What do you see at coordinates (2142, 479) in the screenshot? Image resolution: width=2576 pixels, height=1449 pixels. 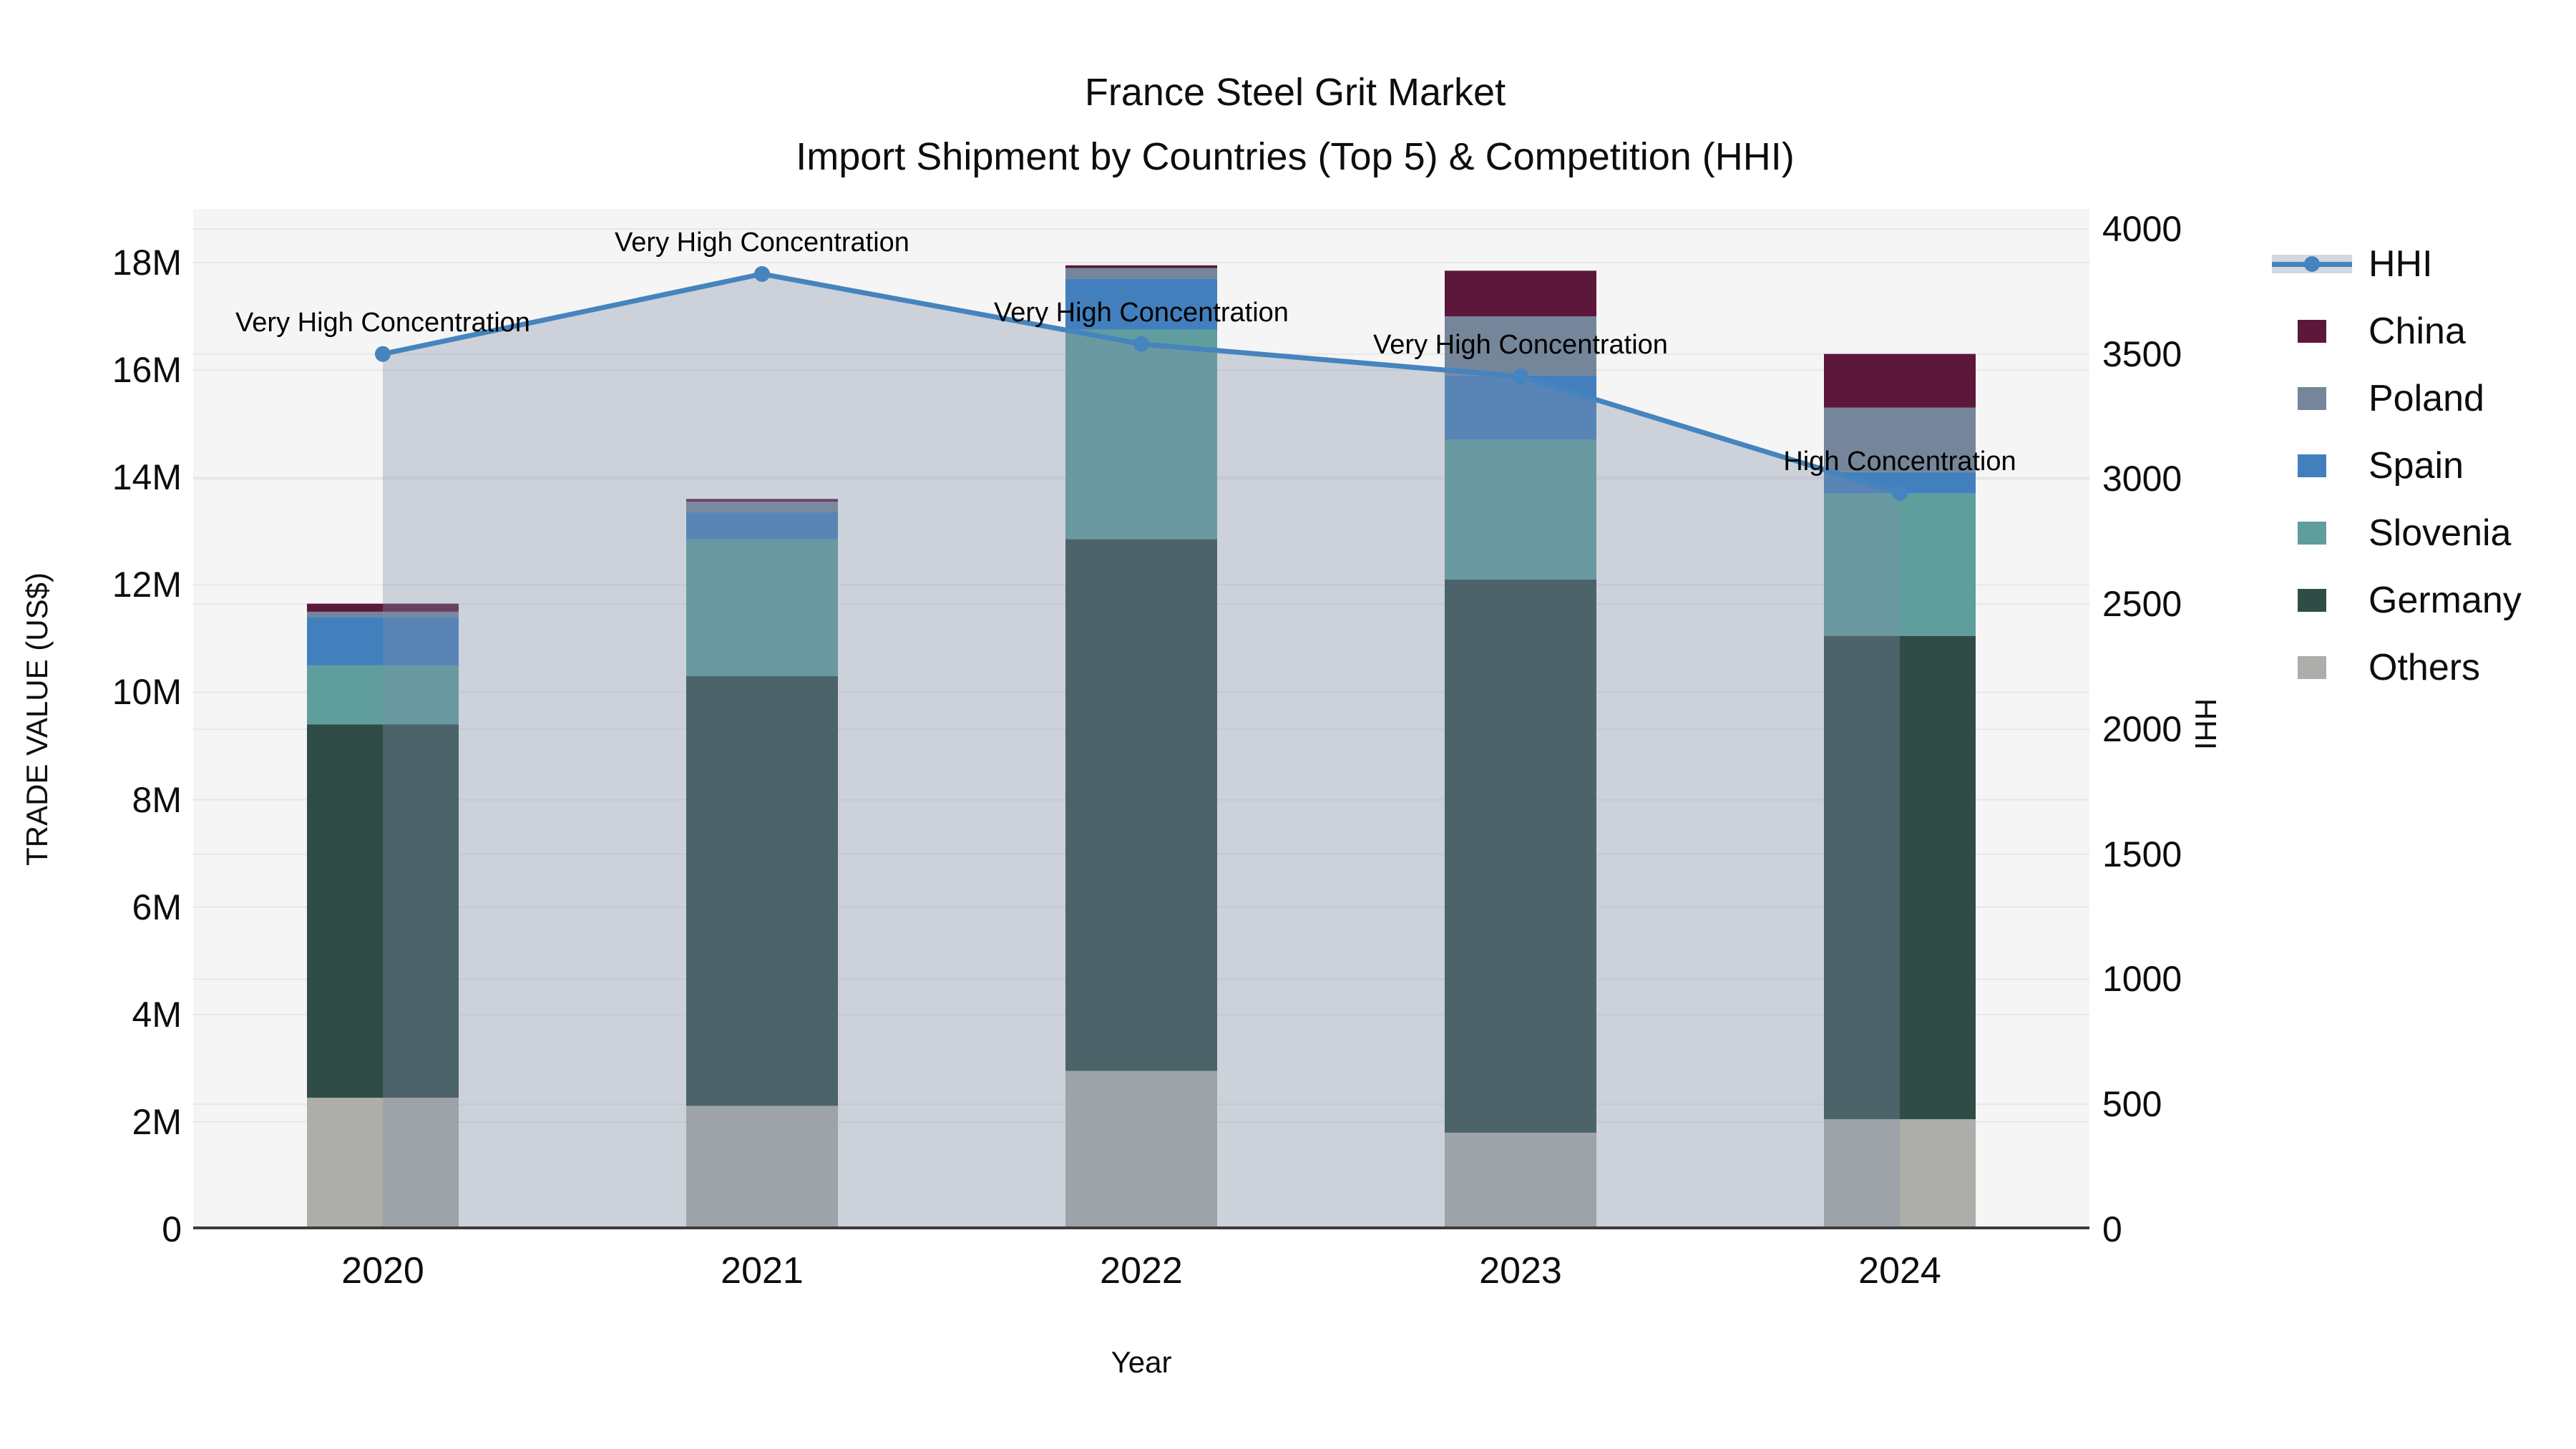 I see `y-right-tick-3000: 3000` at bounding box center [2142, 479].